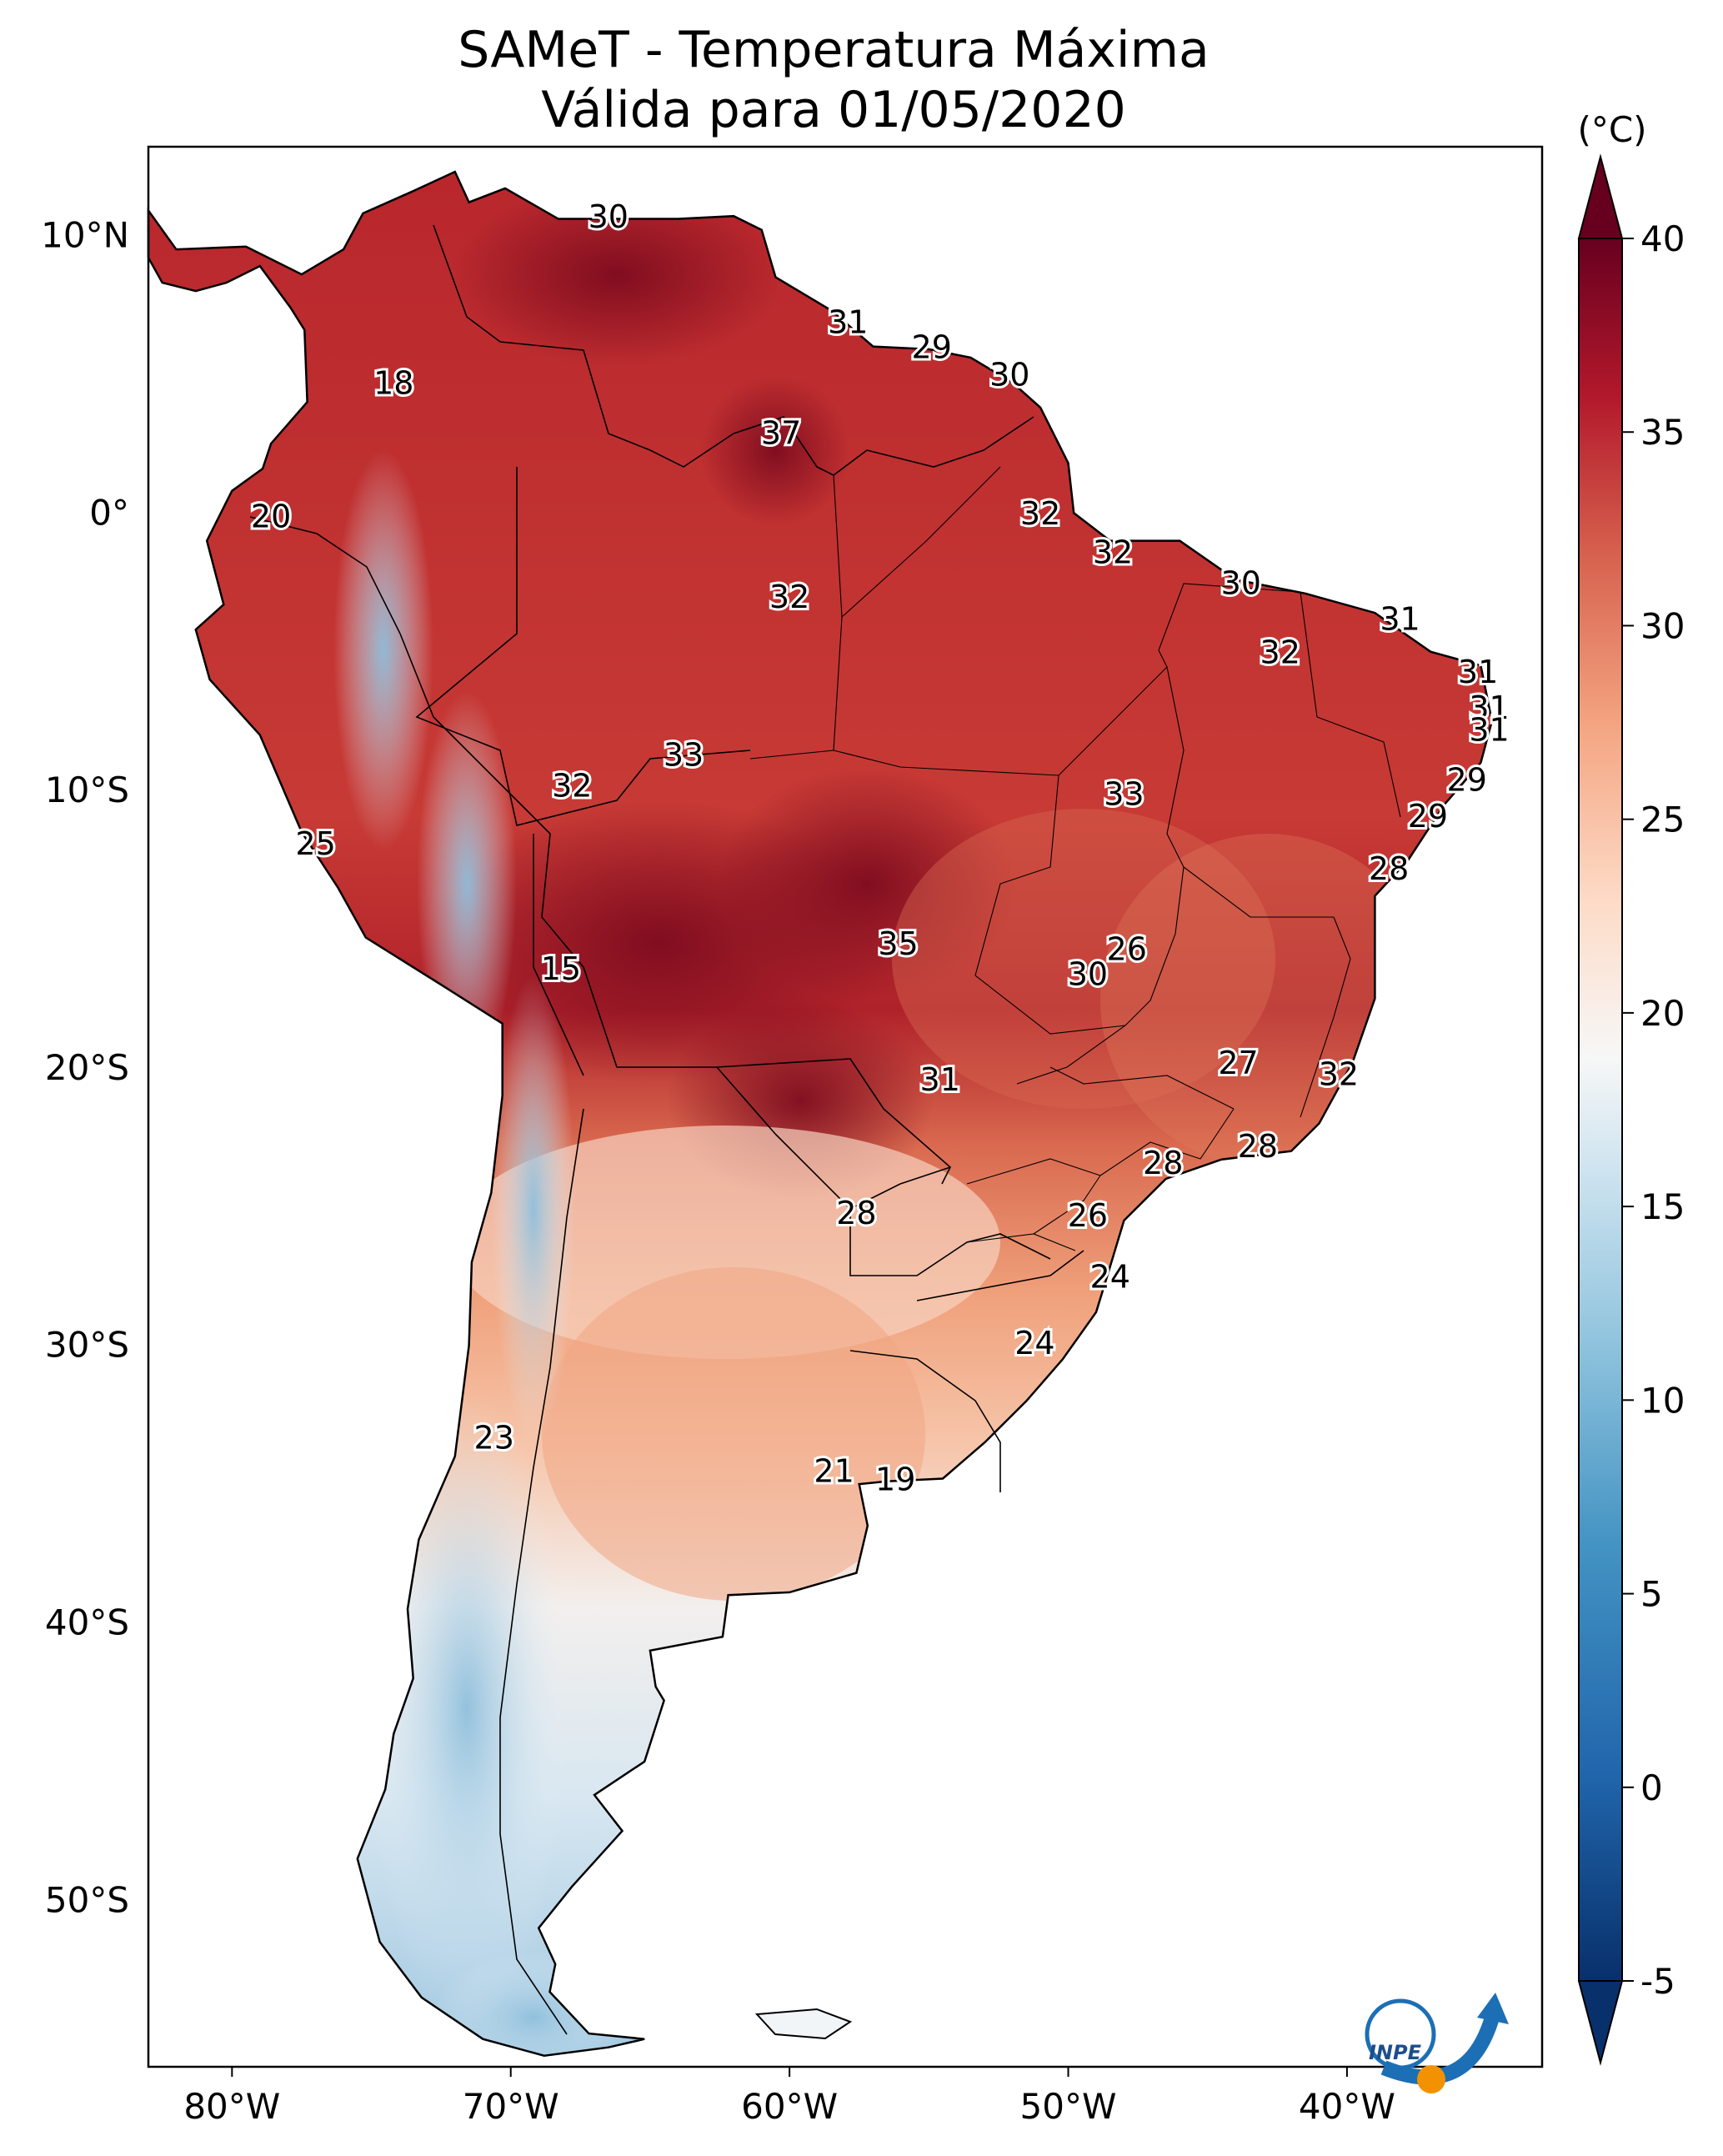  Describe the element at coordinates (1663, 432) in the screenshot. I see `colorbar-tick-label: 35` at that location.